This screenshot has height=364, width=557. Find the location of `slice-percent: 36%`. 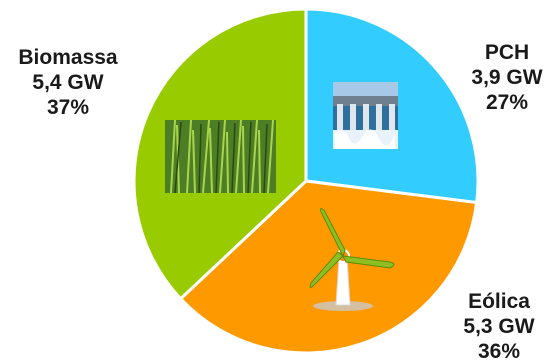

slice-percent: 36% is located at coordinates (499, 351).